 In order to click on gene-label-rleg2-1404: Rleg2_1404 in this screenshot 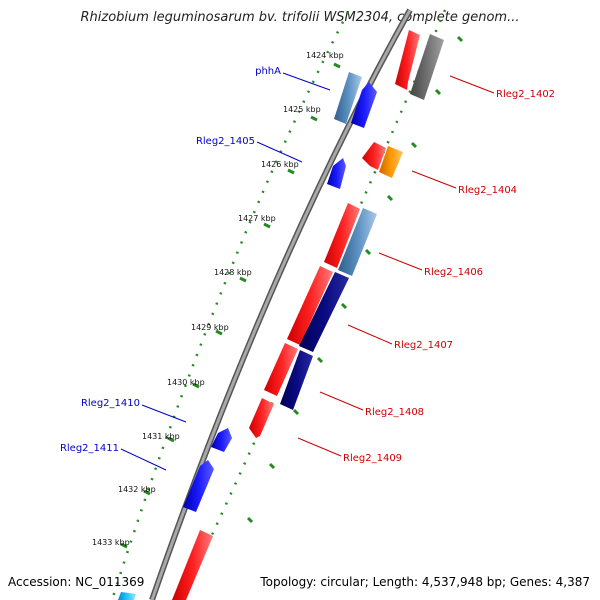, I will do `click(487, 190)`.